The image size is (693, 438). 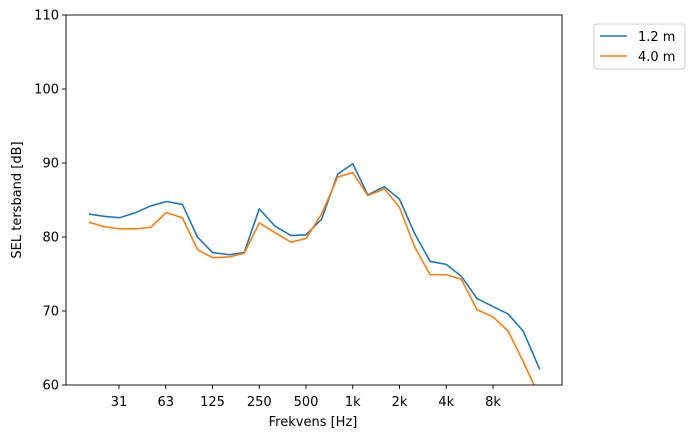 What do you see at coordinates (639, 46) in the screenshot?
I see `legend: 1.2 m 4.0 m` at bounding box center [639, 46].